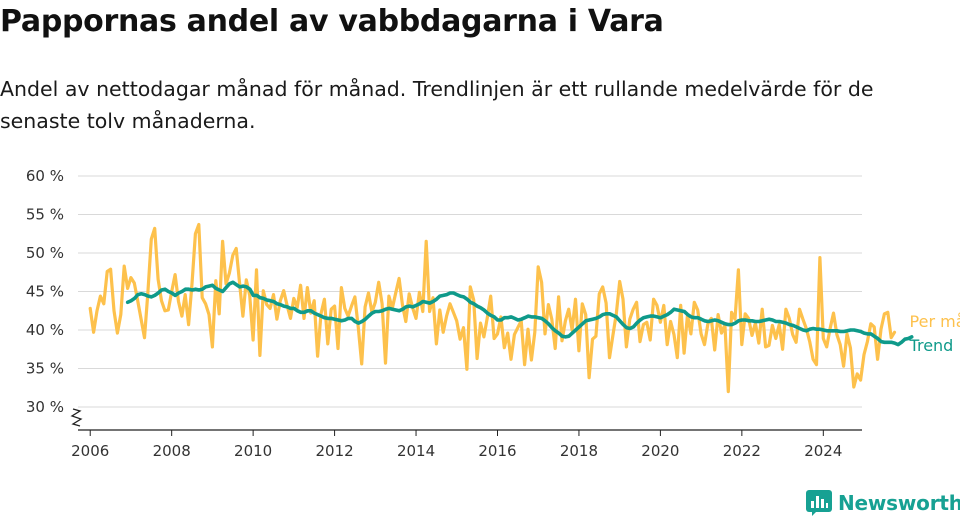  I want to click on legend: Per månad Trend, so click(934, 333).